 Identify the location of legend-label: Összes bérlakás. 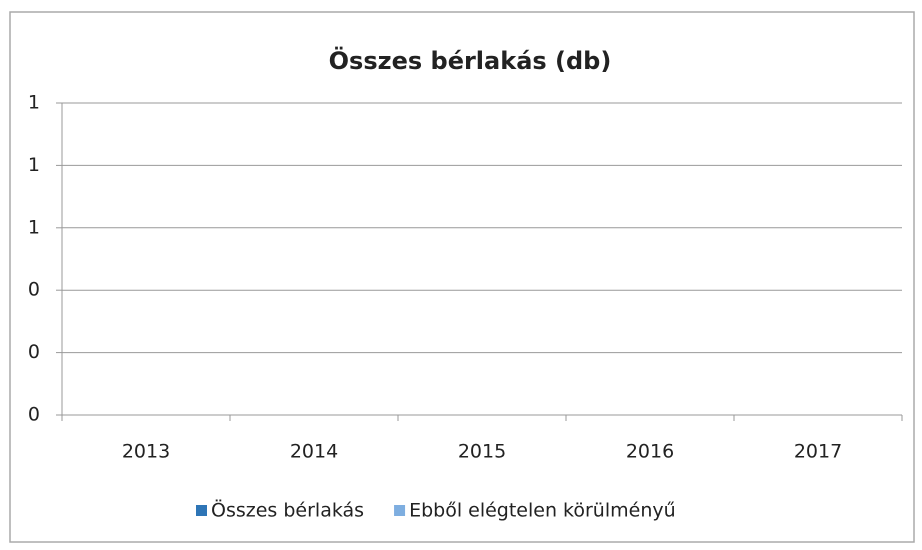
(287, 510).